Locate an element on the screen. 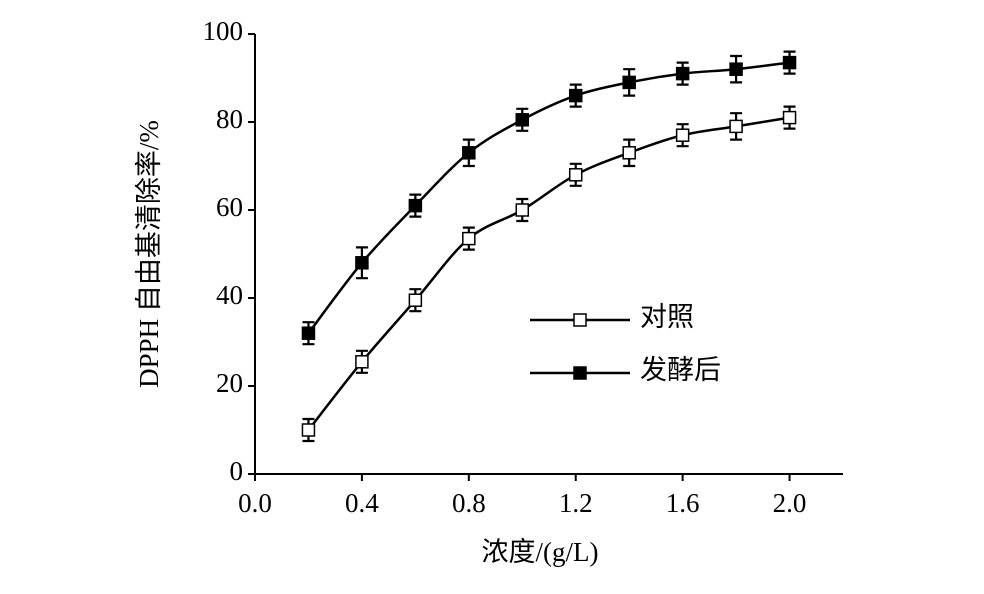 The height and width of the screenshot is (594, 984). y-tick-label: 60 is located at coordinates (229, 207).